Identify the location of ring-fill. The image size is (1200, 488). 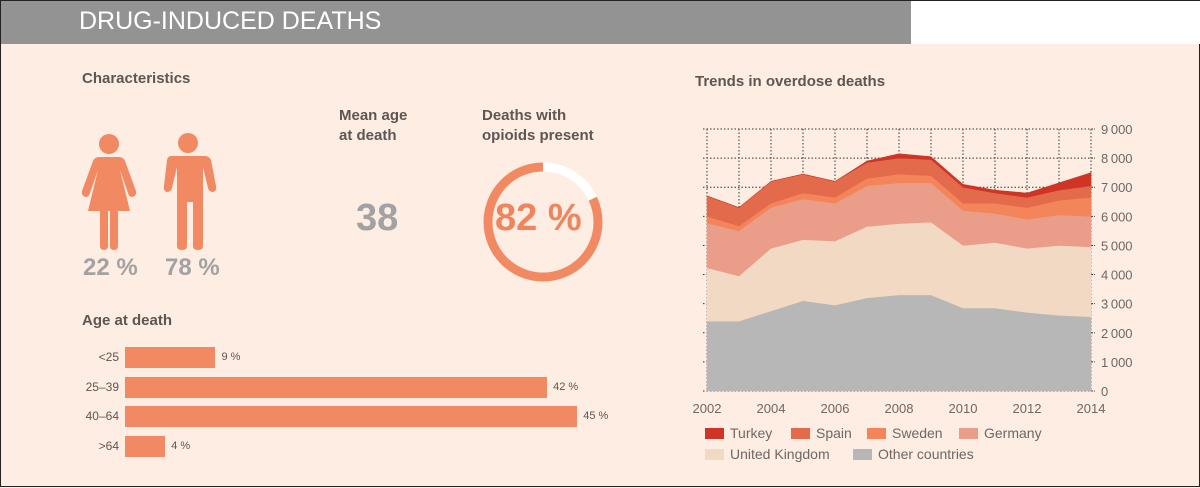
(543, 222).